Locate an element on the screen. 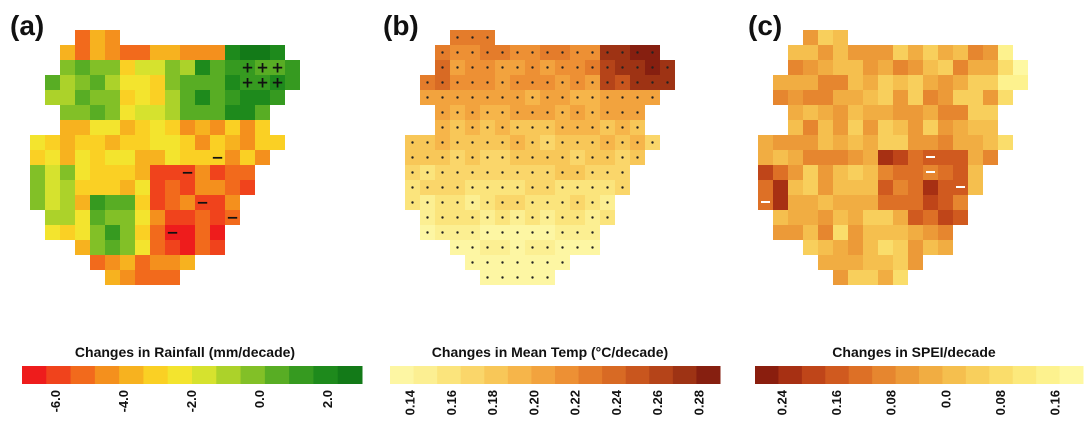 Image resolution: width=1088 pixels, height=432 pixels. significance-marker: + is located at coordinates (262, 83).